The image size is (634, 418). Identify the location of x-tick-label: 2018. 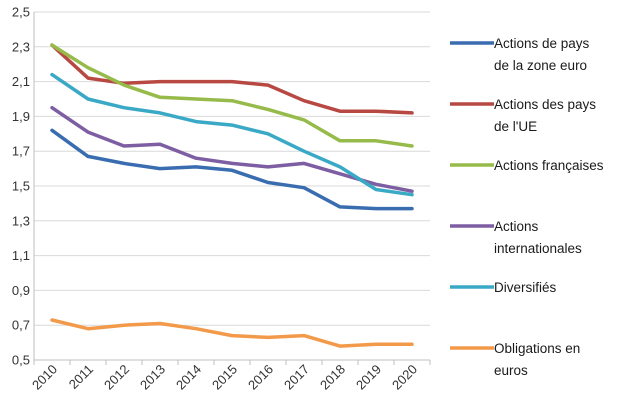
(332, 377).